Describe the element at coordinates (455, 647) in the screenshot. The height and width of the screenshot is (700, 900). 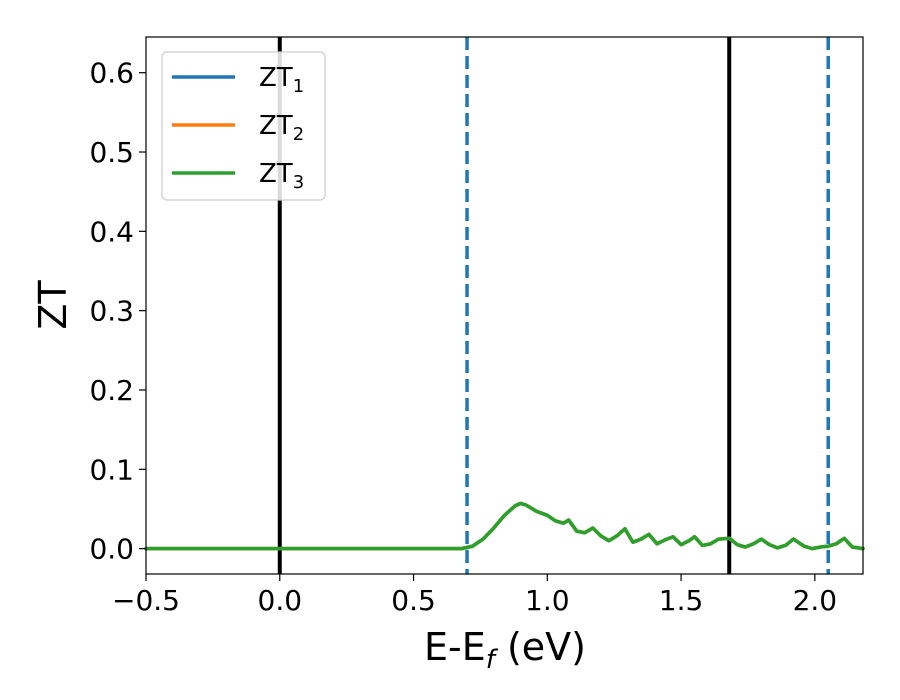
I see `x-axis-title-main: E-E` at that location.